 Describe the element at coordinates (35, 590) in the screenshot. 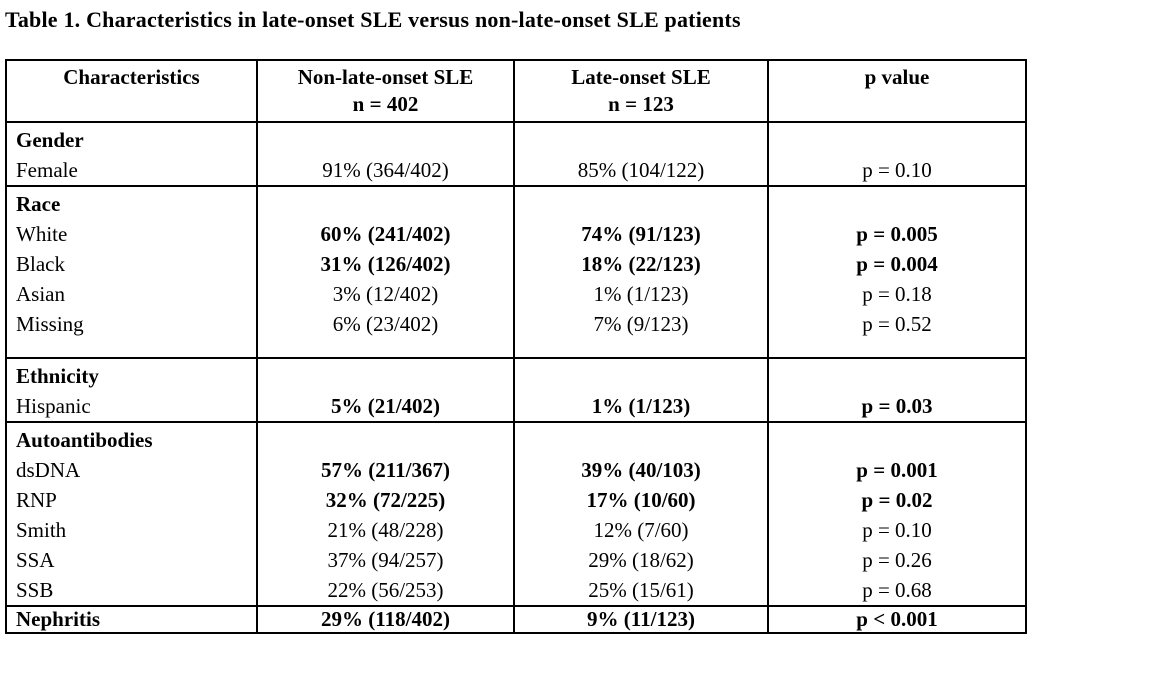

I see `row-label: SSB` at that location.